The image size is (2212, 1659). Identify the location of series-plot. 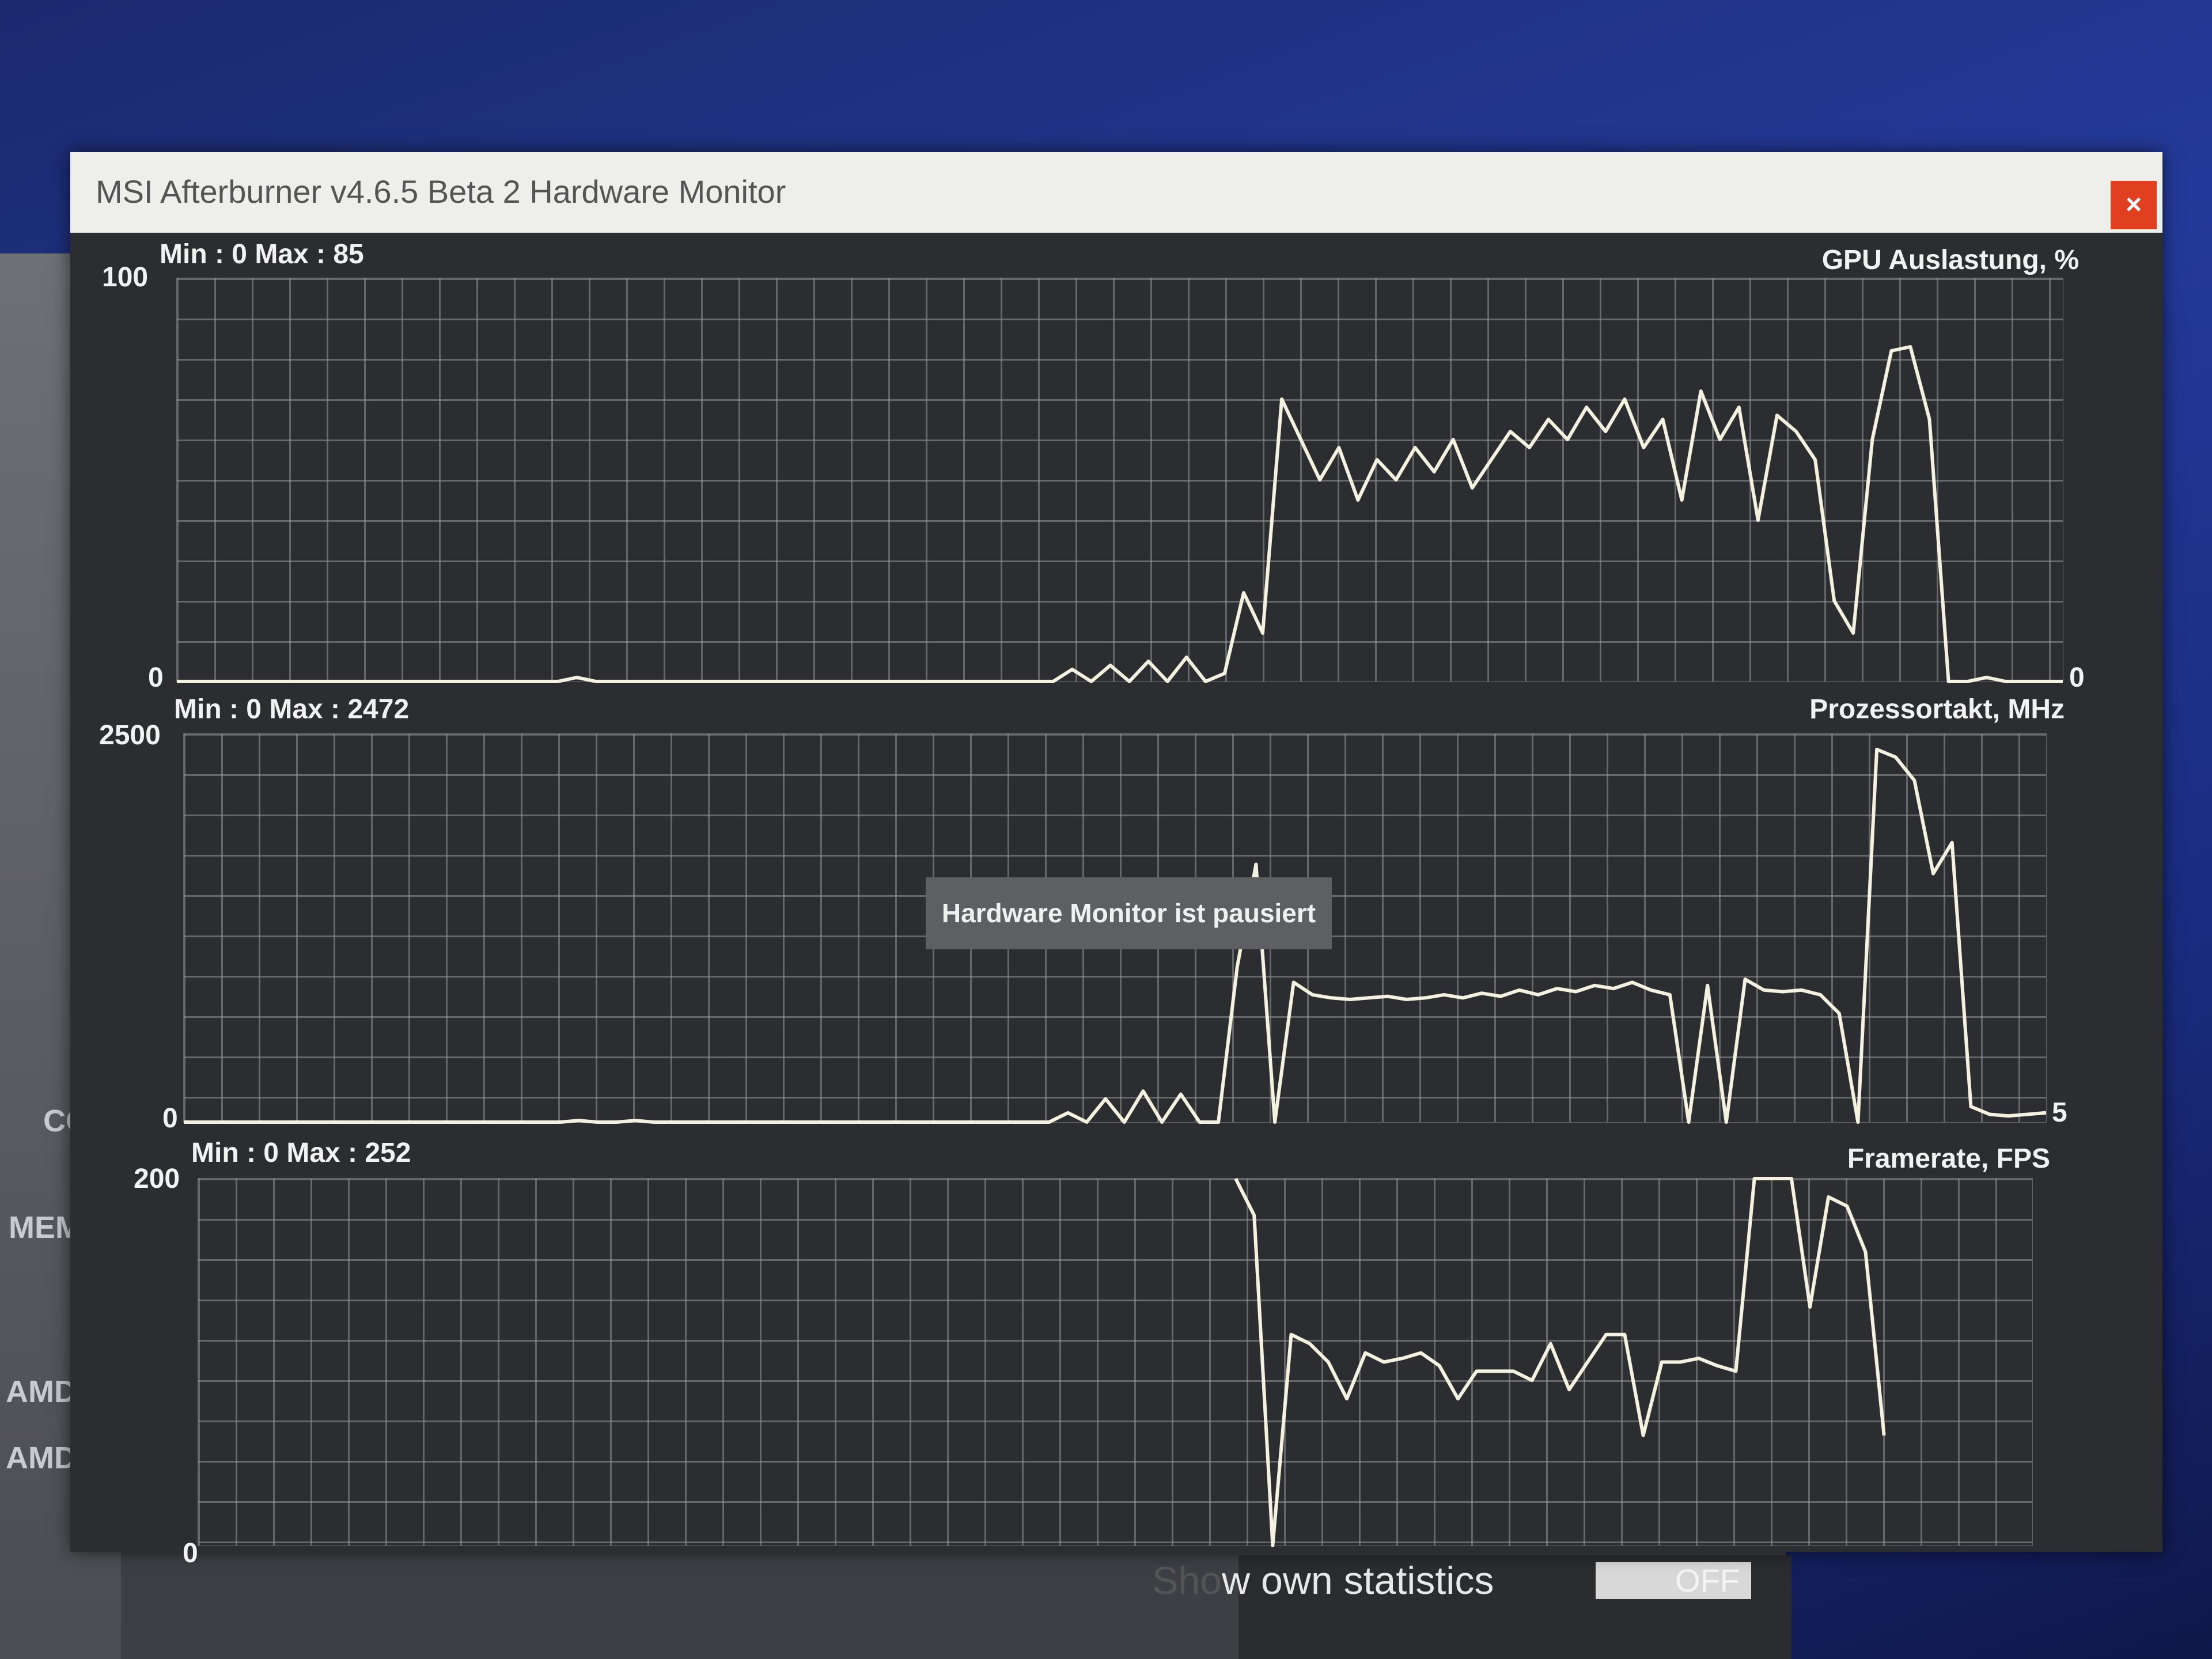
(1560, 1362).